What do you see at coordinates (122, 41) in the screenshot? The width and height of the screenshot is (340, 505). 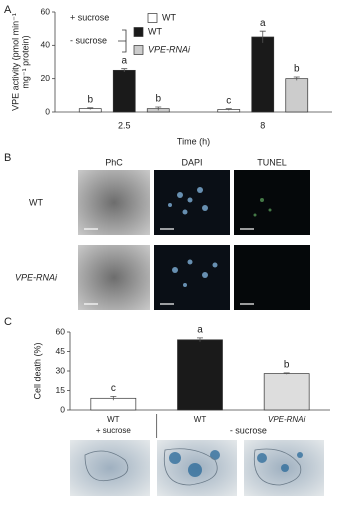 I see `legend-bracket` at bounding box center [122, 41].